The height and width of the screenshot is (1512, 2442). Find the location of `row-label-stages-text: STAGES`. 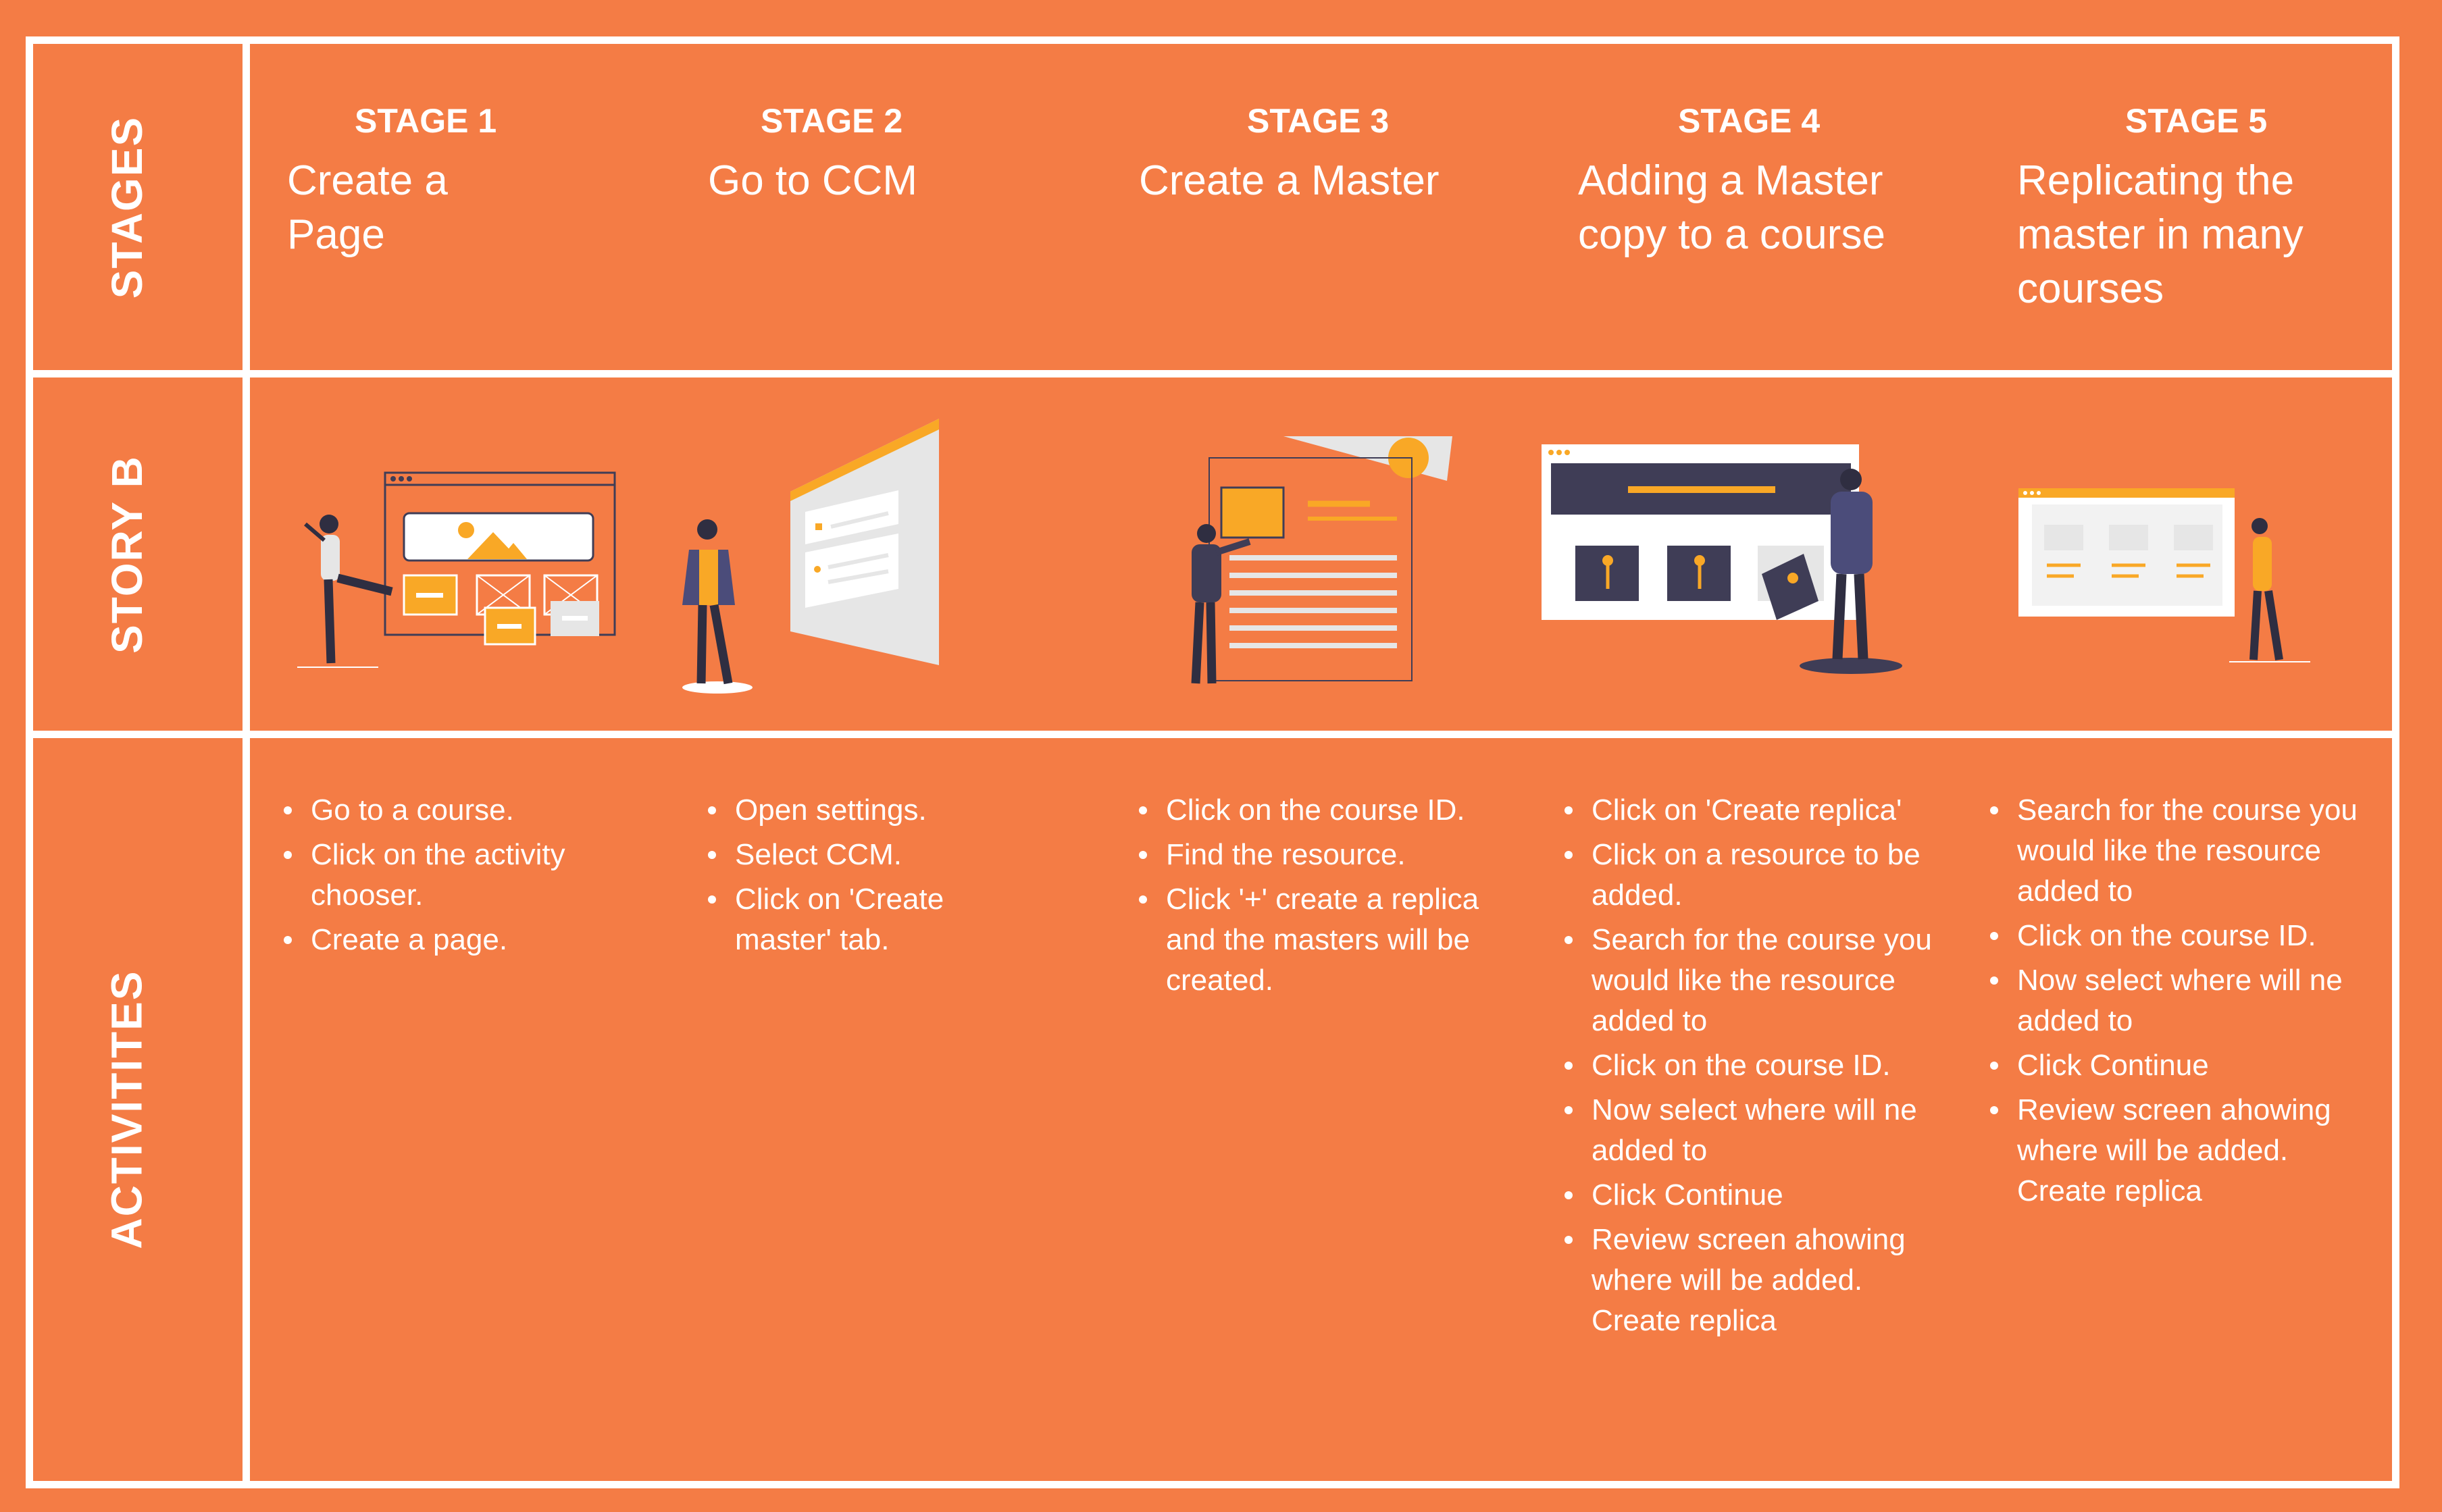

row-label-stages-text: STAGES is located at coordinates (127, 206).